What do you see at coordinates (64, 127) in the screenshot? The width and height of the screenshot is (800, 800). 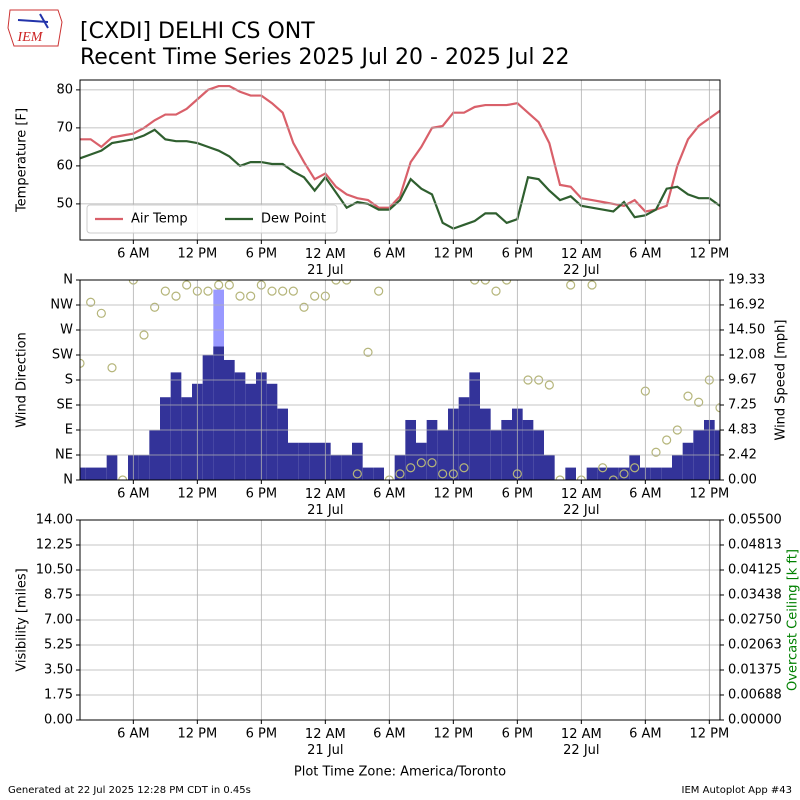 I see `y-tick-label: 70` at bounding box center [64, 127].